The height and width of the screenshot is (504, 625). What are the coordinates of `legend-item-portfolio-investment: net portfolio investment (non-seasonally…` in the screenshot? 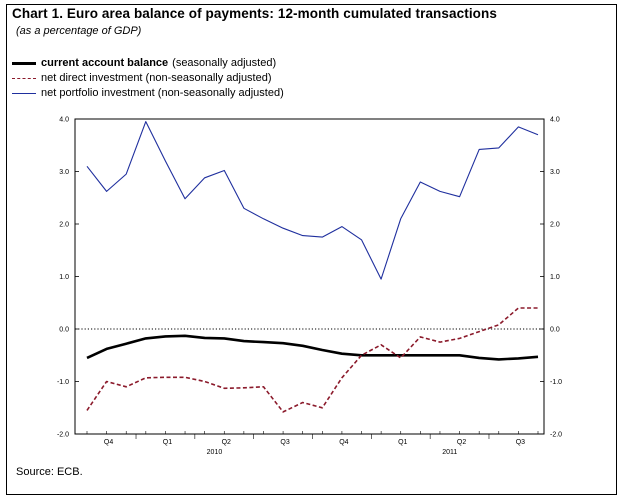 It's located at (148, 93).